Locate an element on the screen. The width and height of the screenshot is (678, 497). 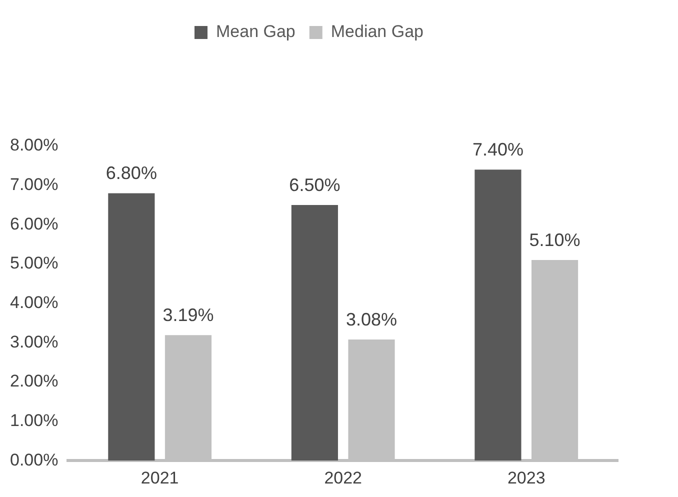
data-label: 3.08% is located at coordinates (372, 319).